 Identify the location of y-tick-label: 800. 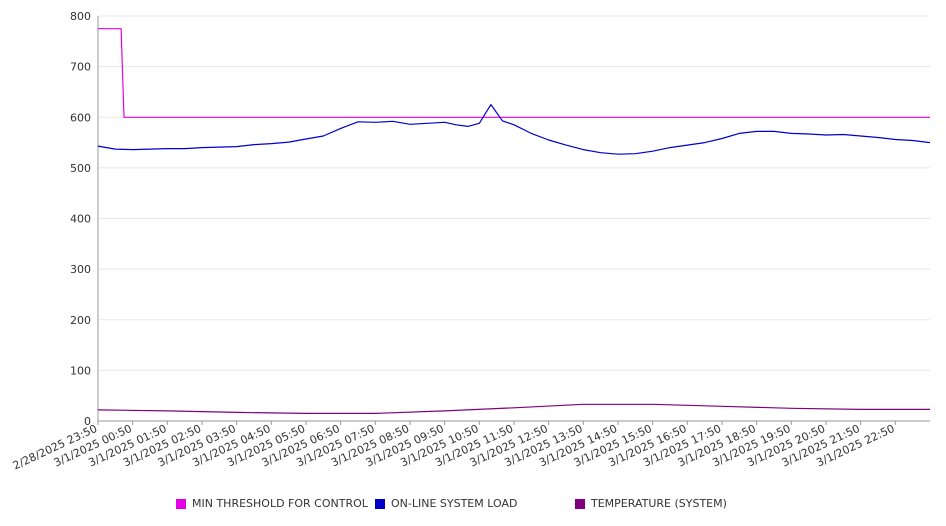
(80, 16).